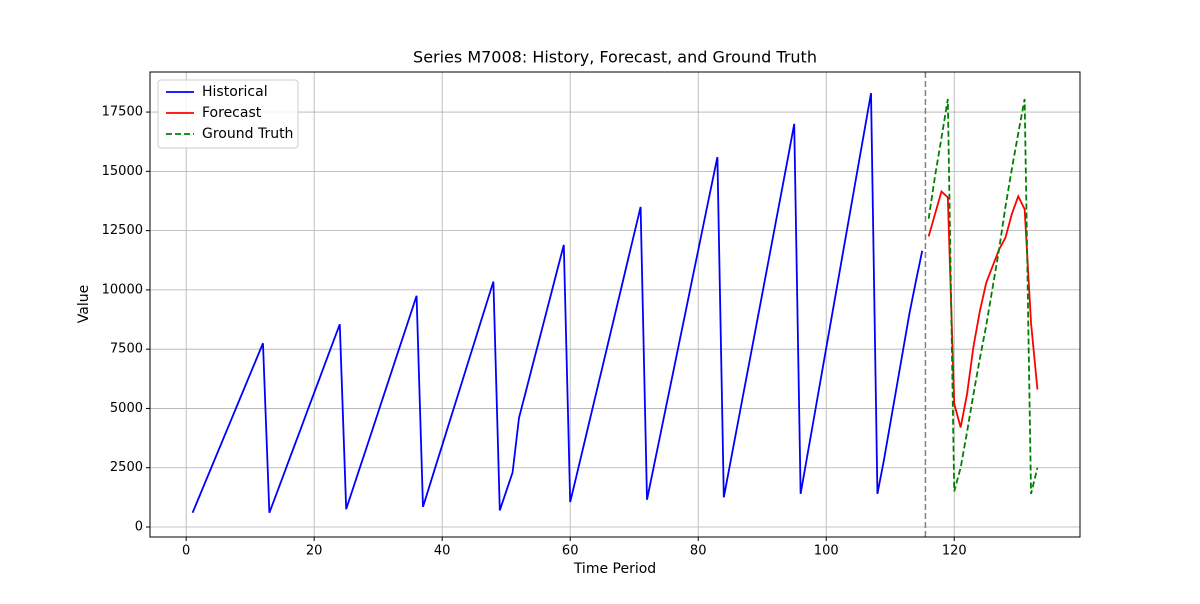 Image resolution: width=1200 pixels, height=604 pixels. I want to click on y-tick-label: 0, so click(139, 526).